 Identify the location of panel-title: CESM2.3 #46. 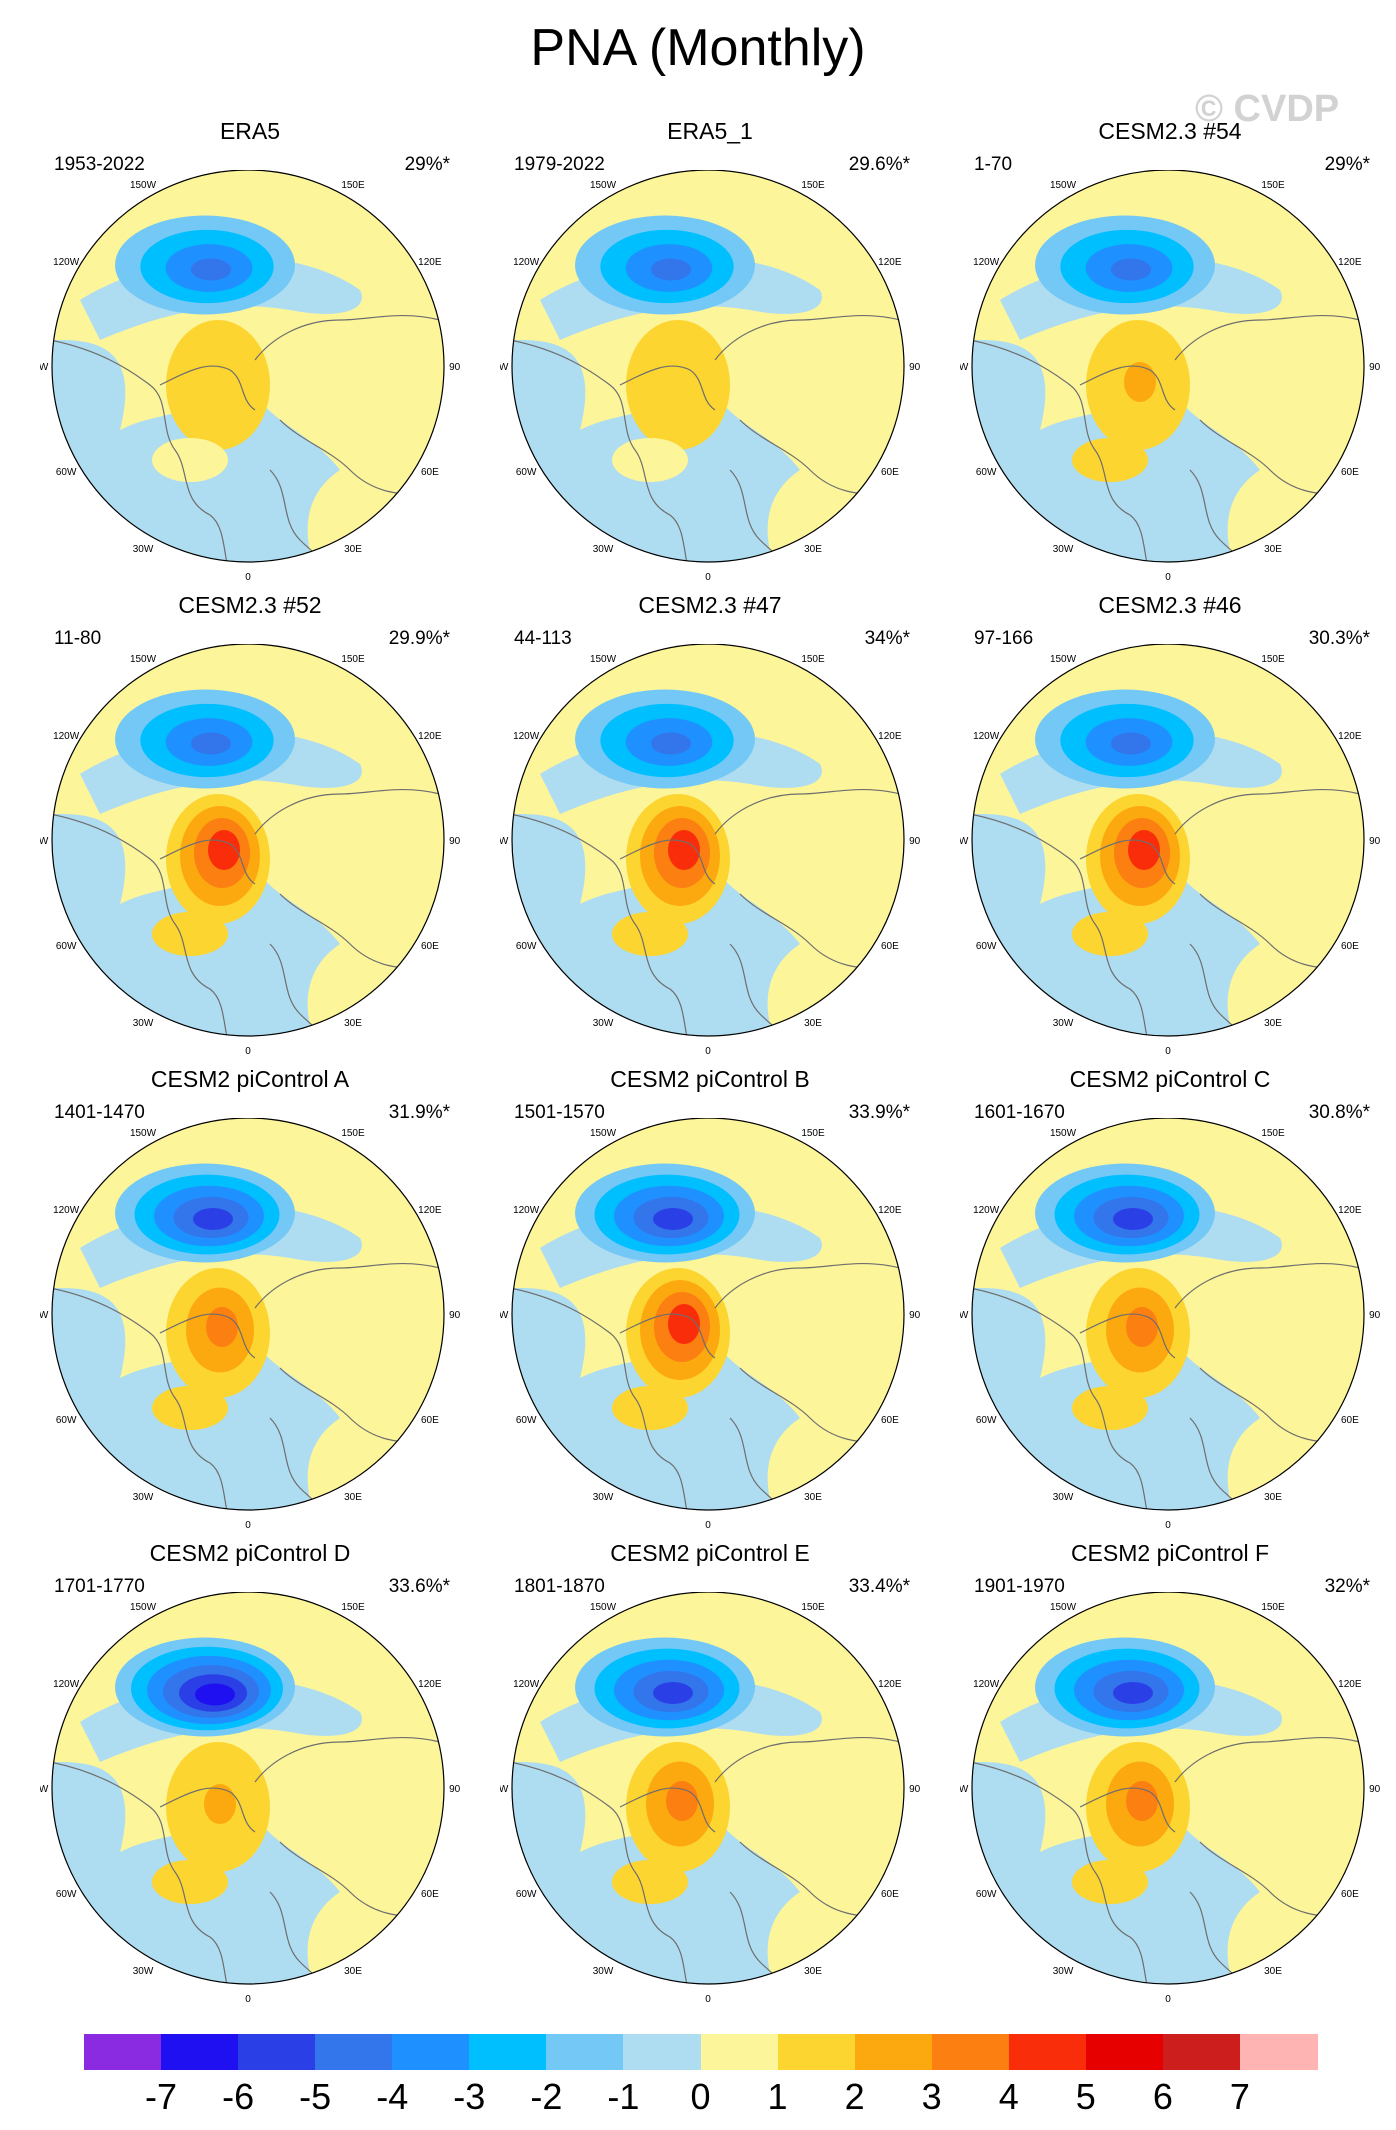
(1170, 605).